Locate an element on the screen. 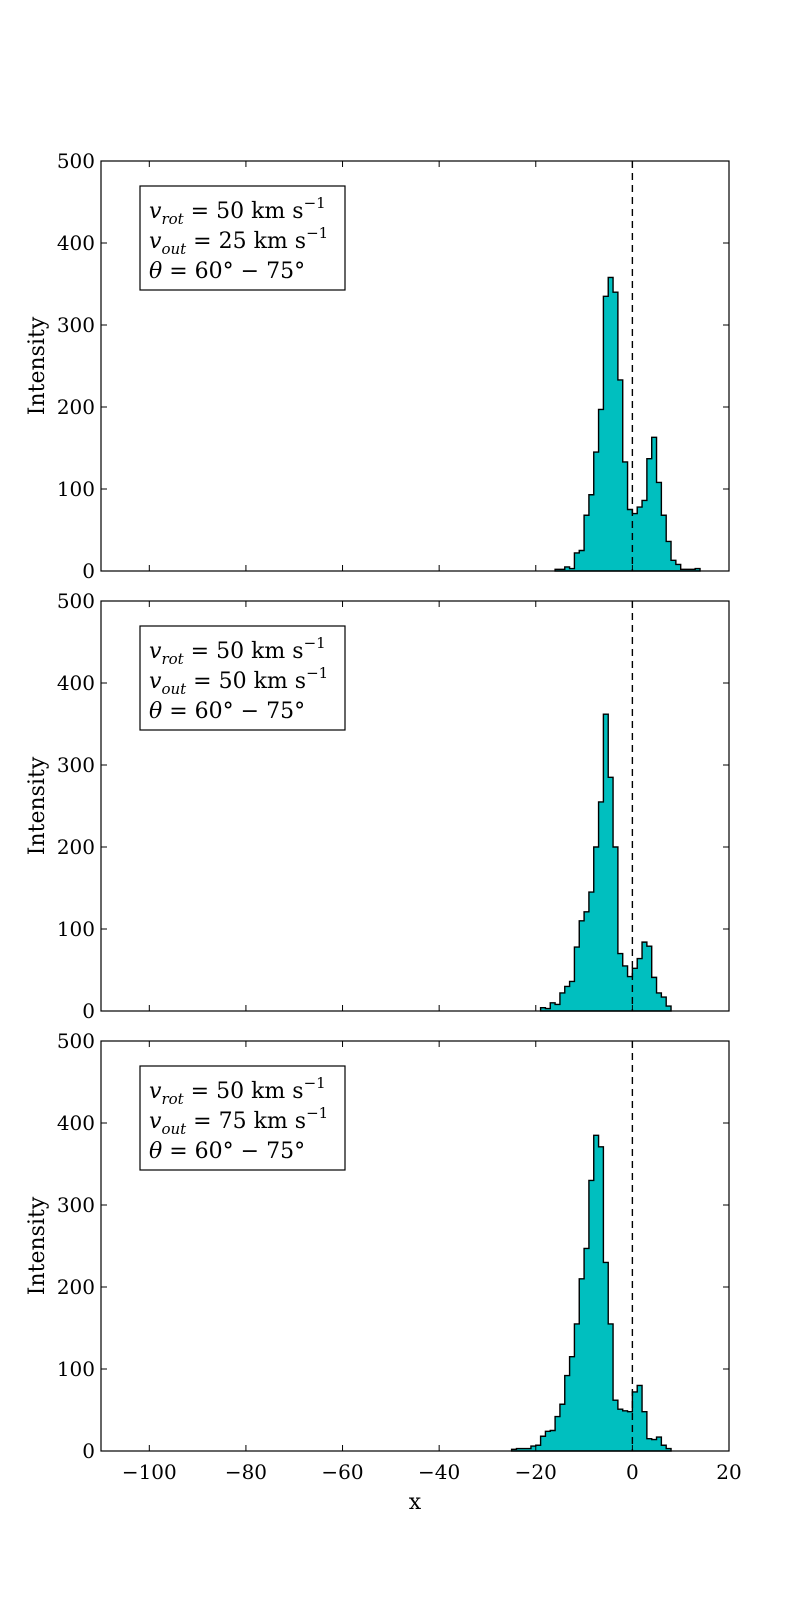 This screenshot has height=1600, width=800. legend-vout: vout = 50 km s−1 is located at coordinates (238, 681).